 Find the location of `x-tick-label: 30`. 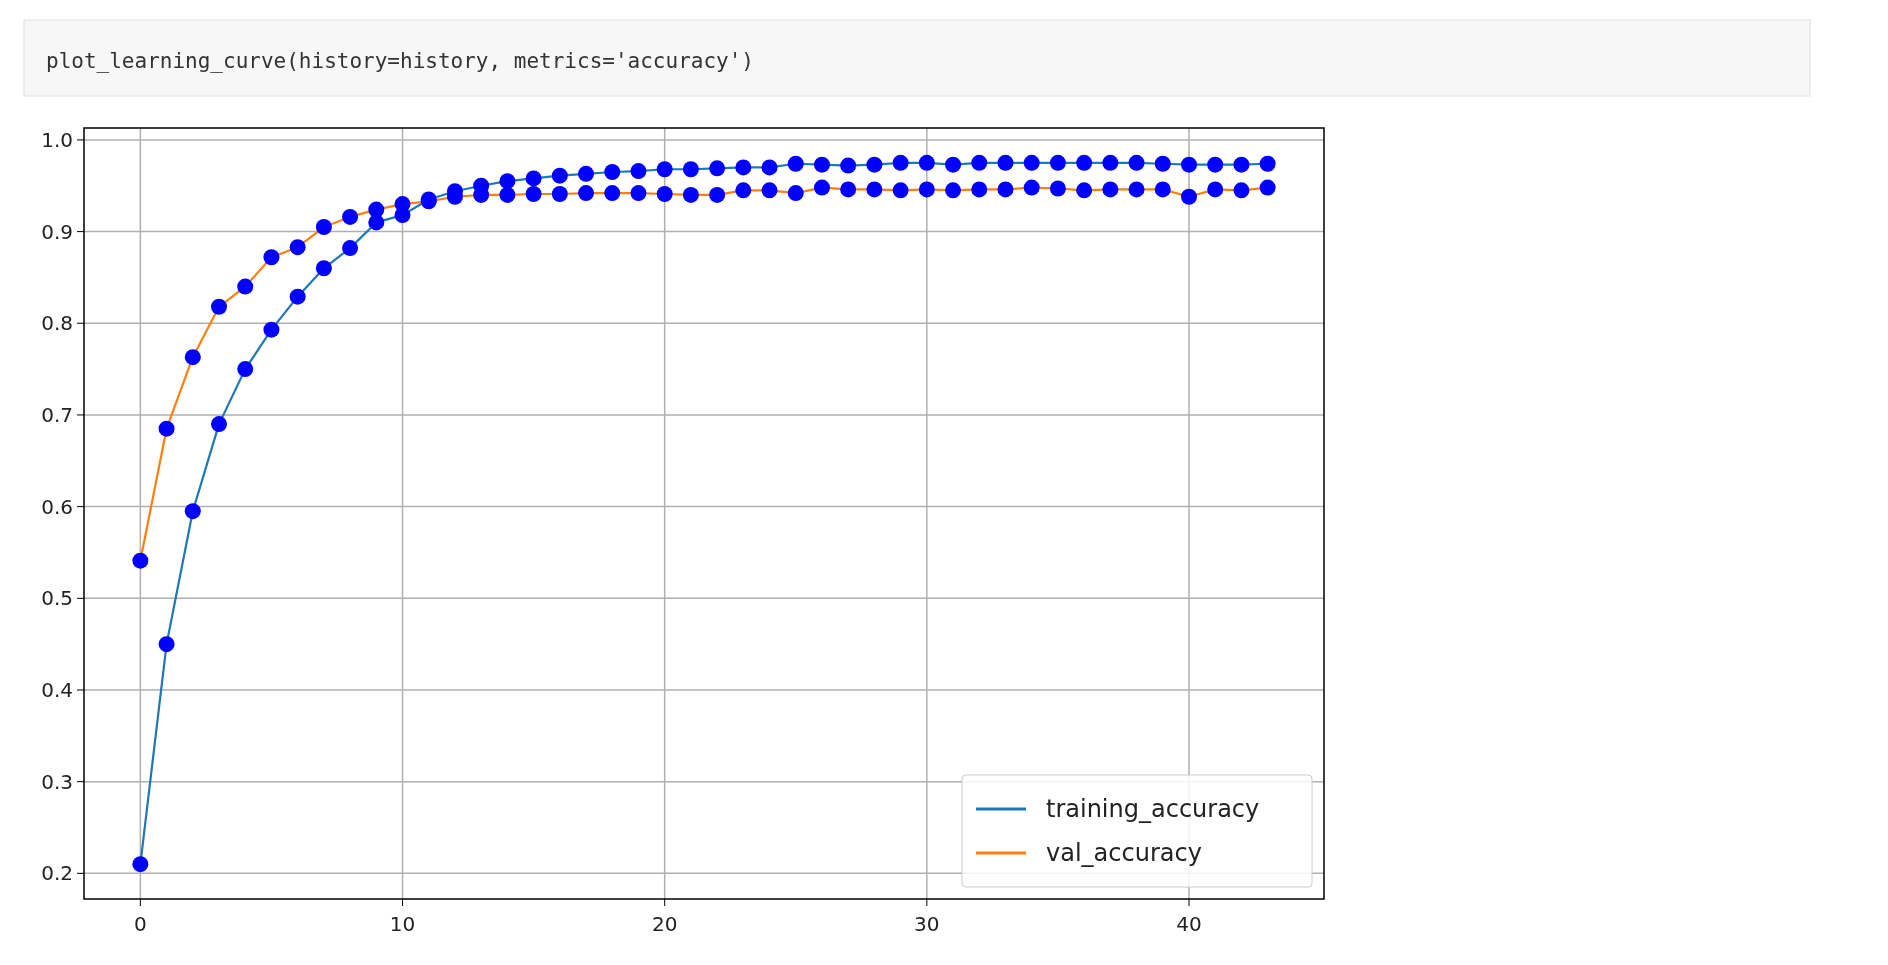

x-tick-label: 30 is located at coordinates (927, 924).